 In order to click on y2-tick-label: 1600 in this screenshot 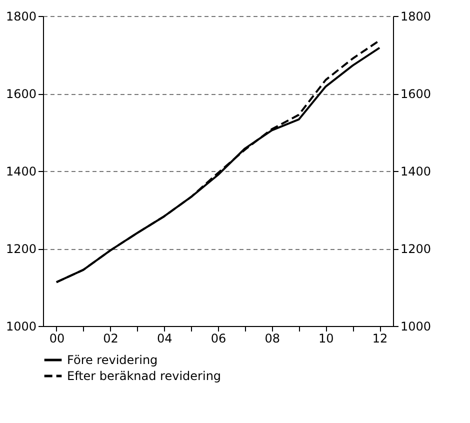, I will do `click(416, 94)`.